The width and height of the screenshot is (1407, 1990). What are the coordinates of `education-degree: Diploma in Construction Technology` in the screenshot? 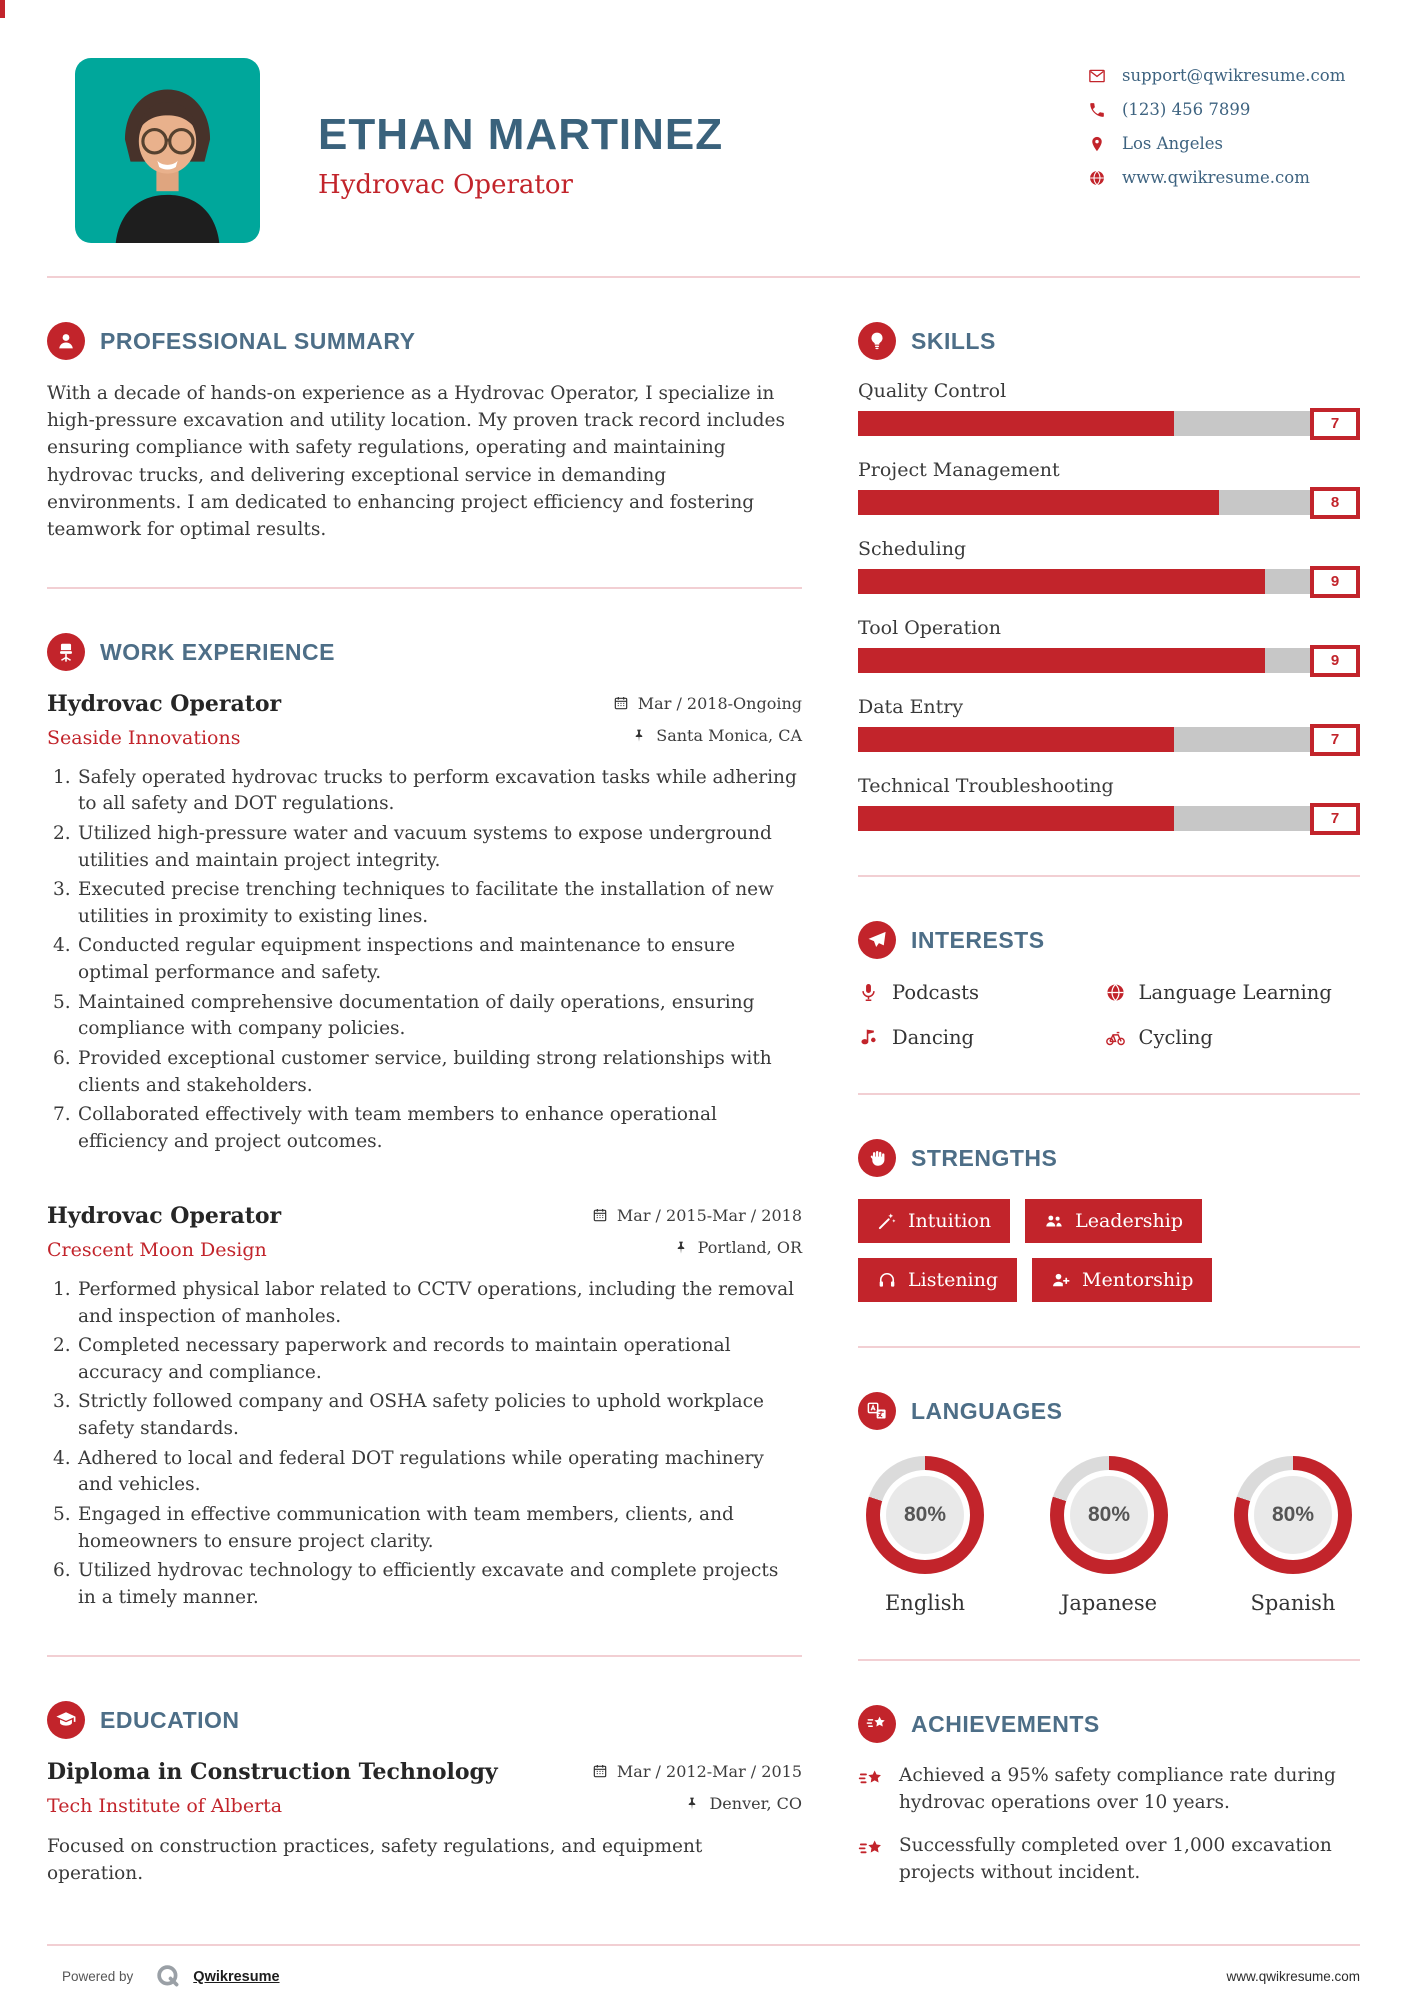 It's located at (272, 1772).